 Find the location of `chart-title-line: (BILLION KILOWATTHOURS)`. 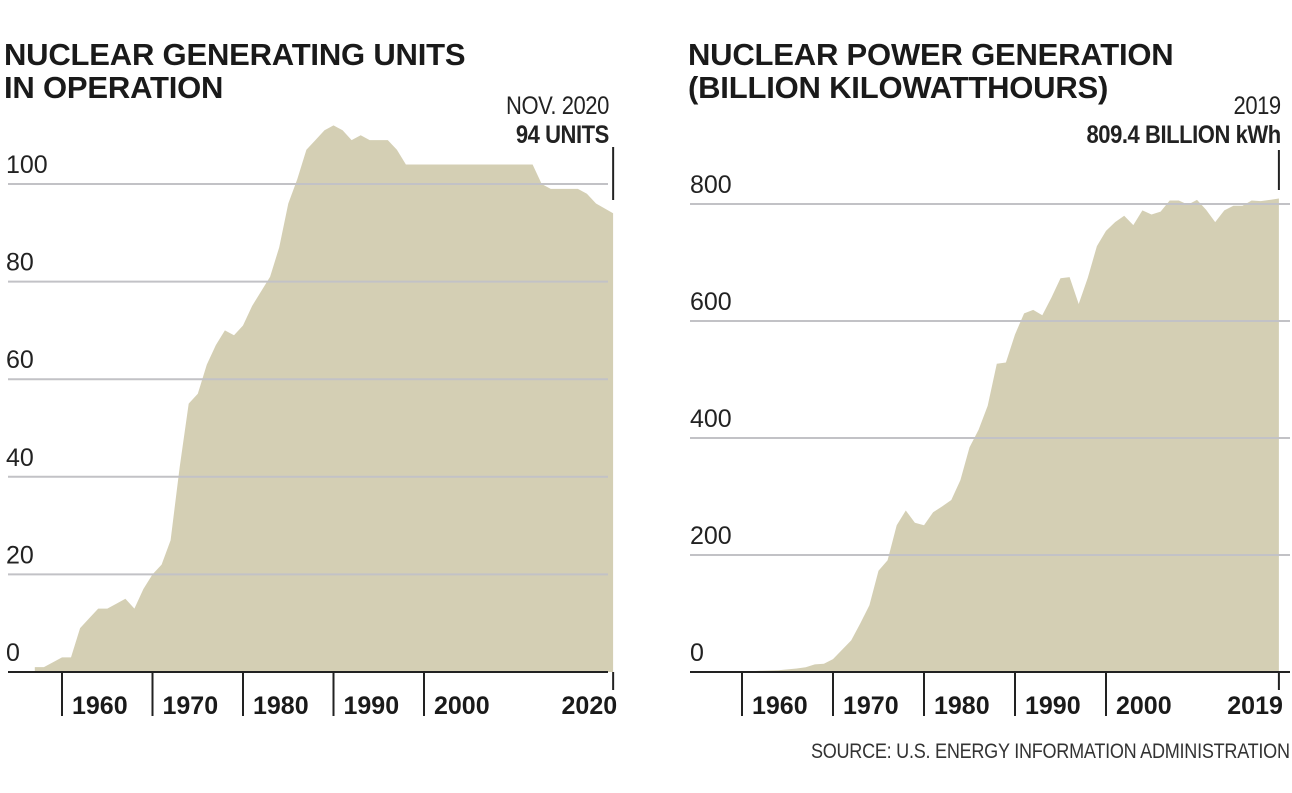

chart-title-line: (BILLION KILOWATTHOURS) is located at coordinates (898, 87).